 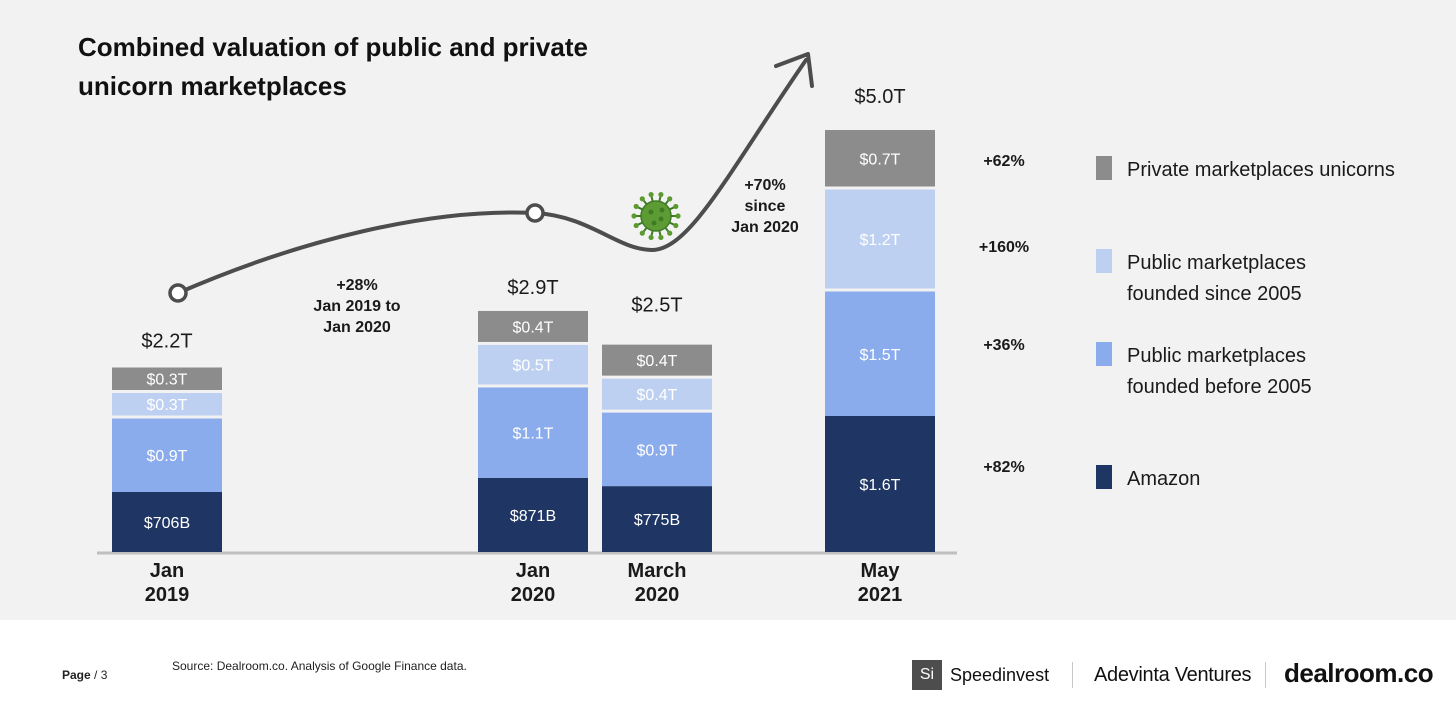 What do you see at coordinates (656, 306) in the screenshot?
I see `total-label: $2.5T` at bounding box center [656, 306].